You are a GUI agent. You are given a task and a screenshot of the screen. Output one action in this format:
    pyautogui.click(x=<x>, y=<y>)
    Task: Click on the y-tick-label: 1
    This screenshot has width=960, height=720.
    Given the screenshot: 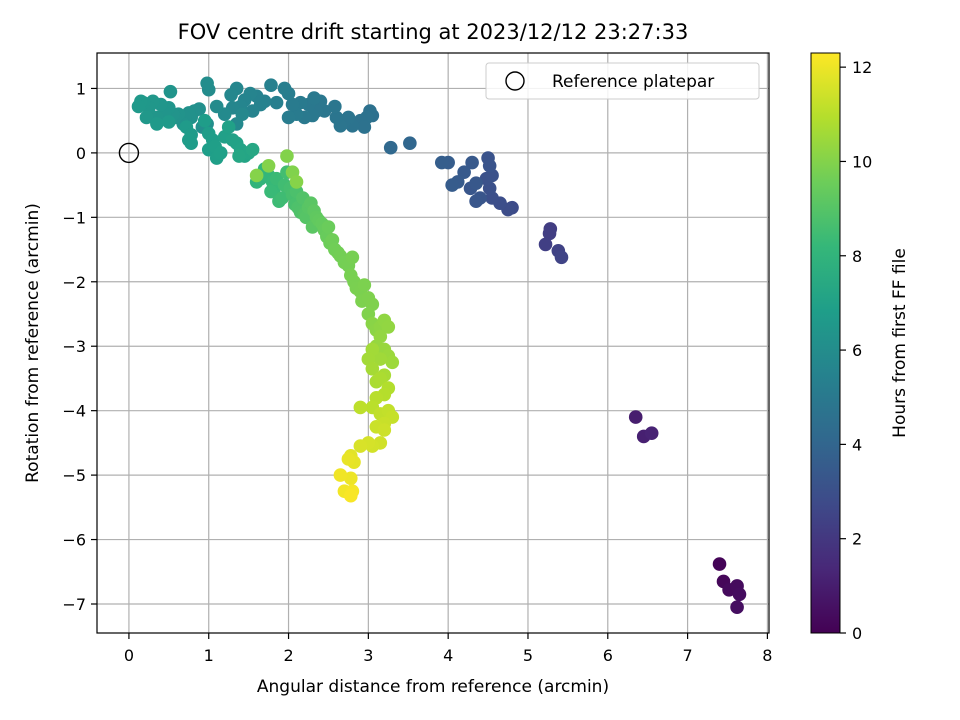 What is the action you would take?
    pyautogui.click(x=81, y=88)
    